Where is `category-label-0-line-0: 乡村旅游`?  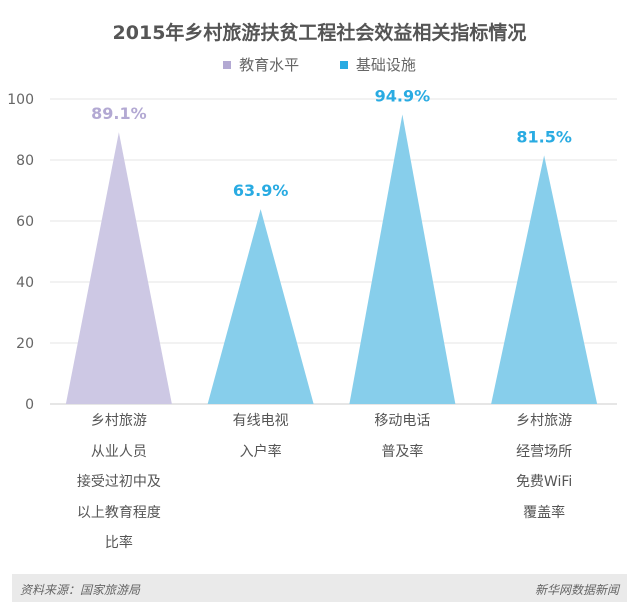 category-label-0-line-0: 乡村旅游 is located at coordinates (118, 421).